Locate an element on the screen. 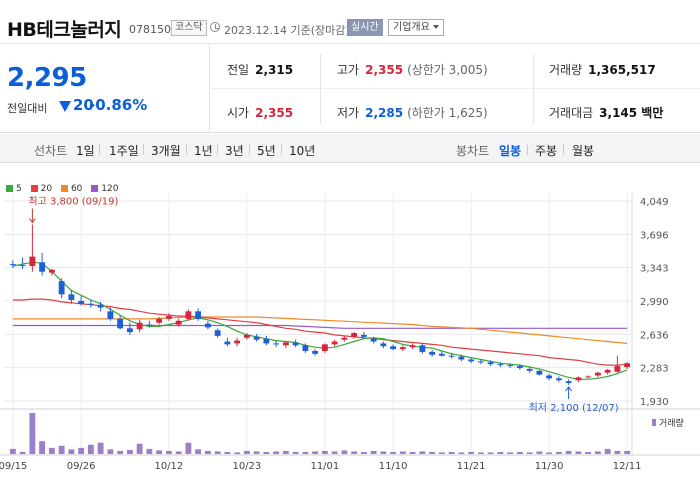 The height and width of the screenshot is (490, 700). period-monthly: 월봉 is located at coordinates (583, 151).